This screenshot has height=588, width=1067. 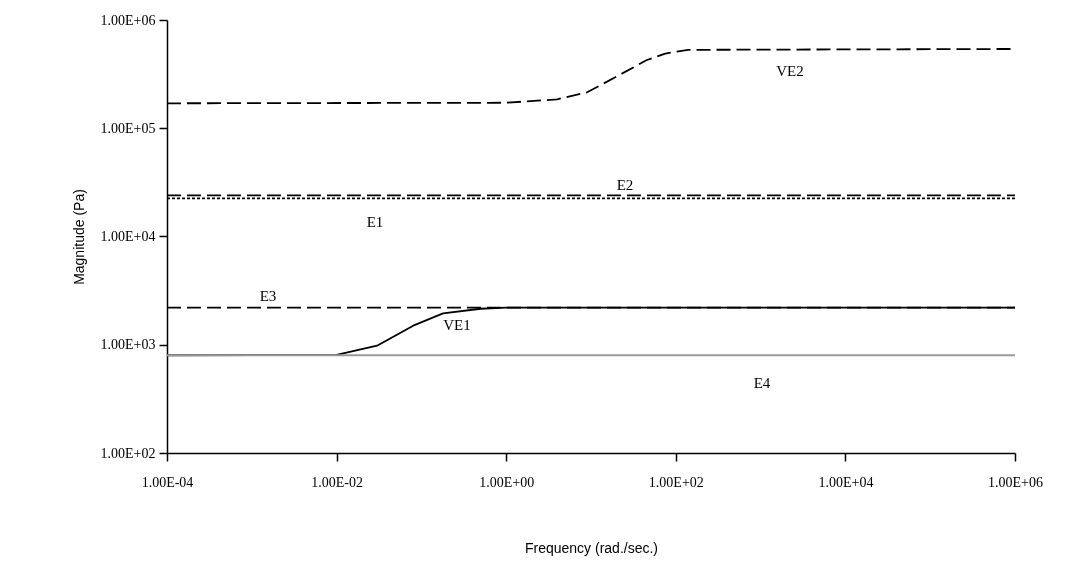 What do you see at coordinates (790, 70) in the screenshot?
I see `series-label: VE2` at bounding box center [790, 70].